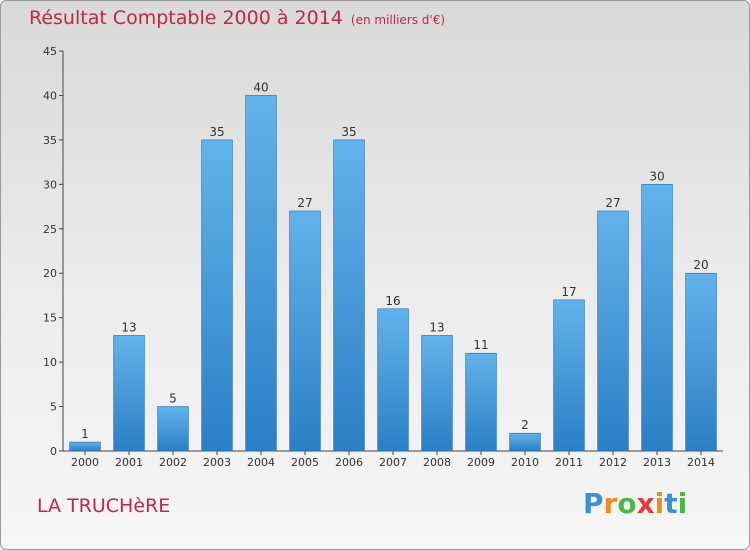 The width and height of the screenshot is (750, 550). I want to click on bar-2001, so click(129, 393).